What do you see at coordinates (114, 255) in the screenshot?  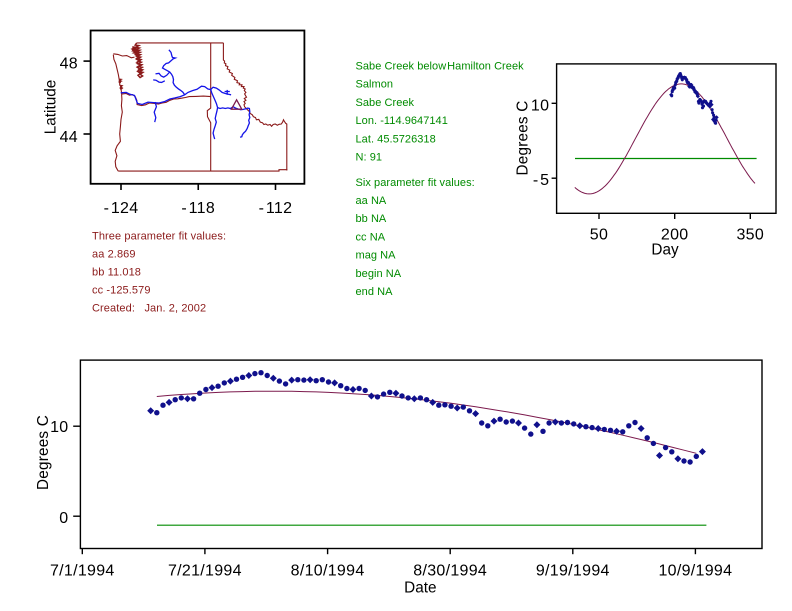 I see `svg-text: aa 2.869` at bounding box center [114, 255].